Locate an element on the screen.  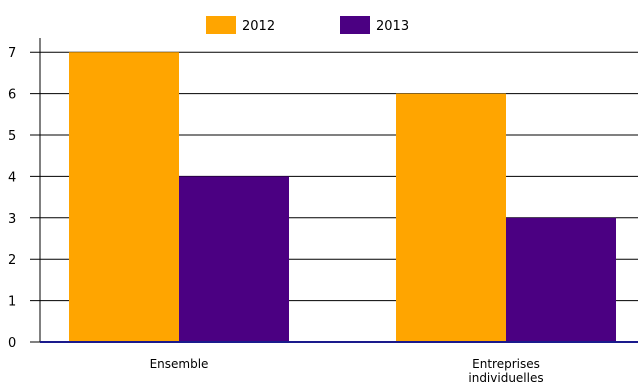
x-tick-label: Entreprises is located at coordinates (506, 364).